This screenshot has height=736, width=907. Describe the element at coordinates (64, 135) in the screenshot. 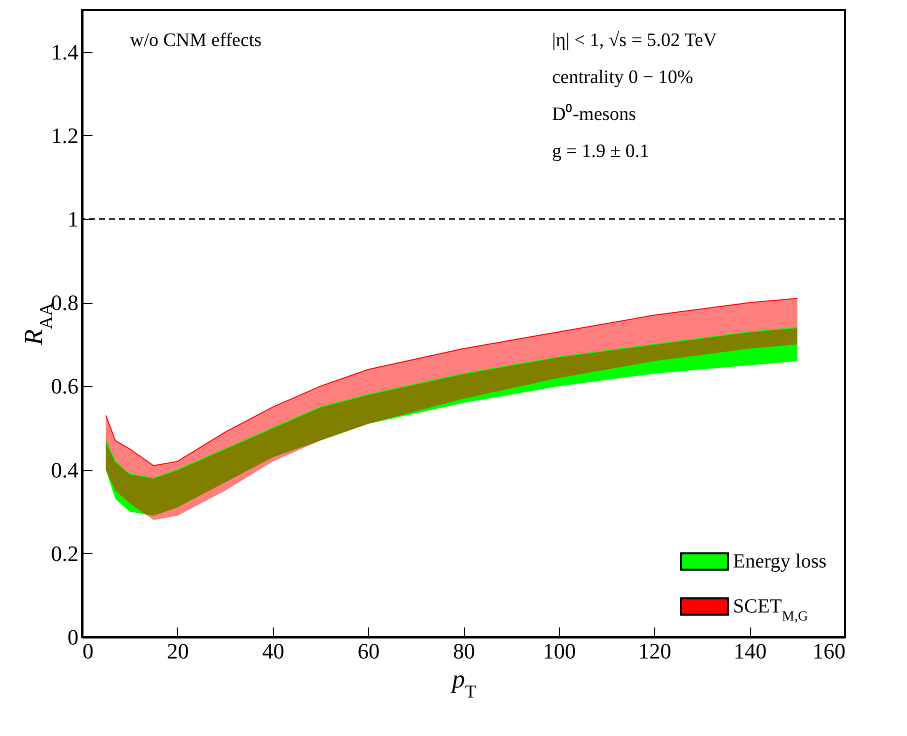

I see `y-tick-label: 1.2` at that location.